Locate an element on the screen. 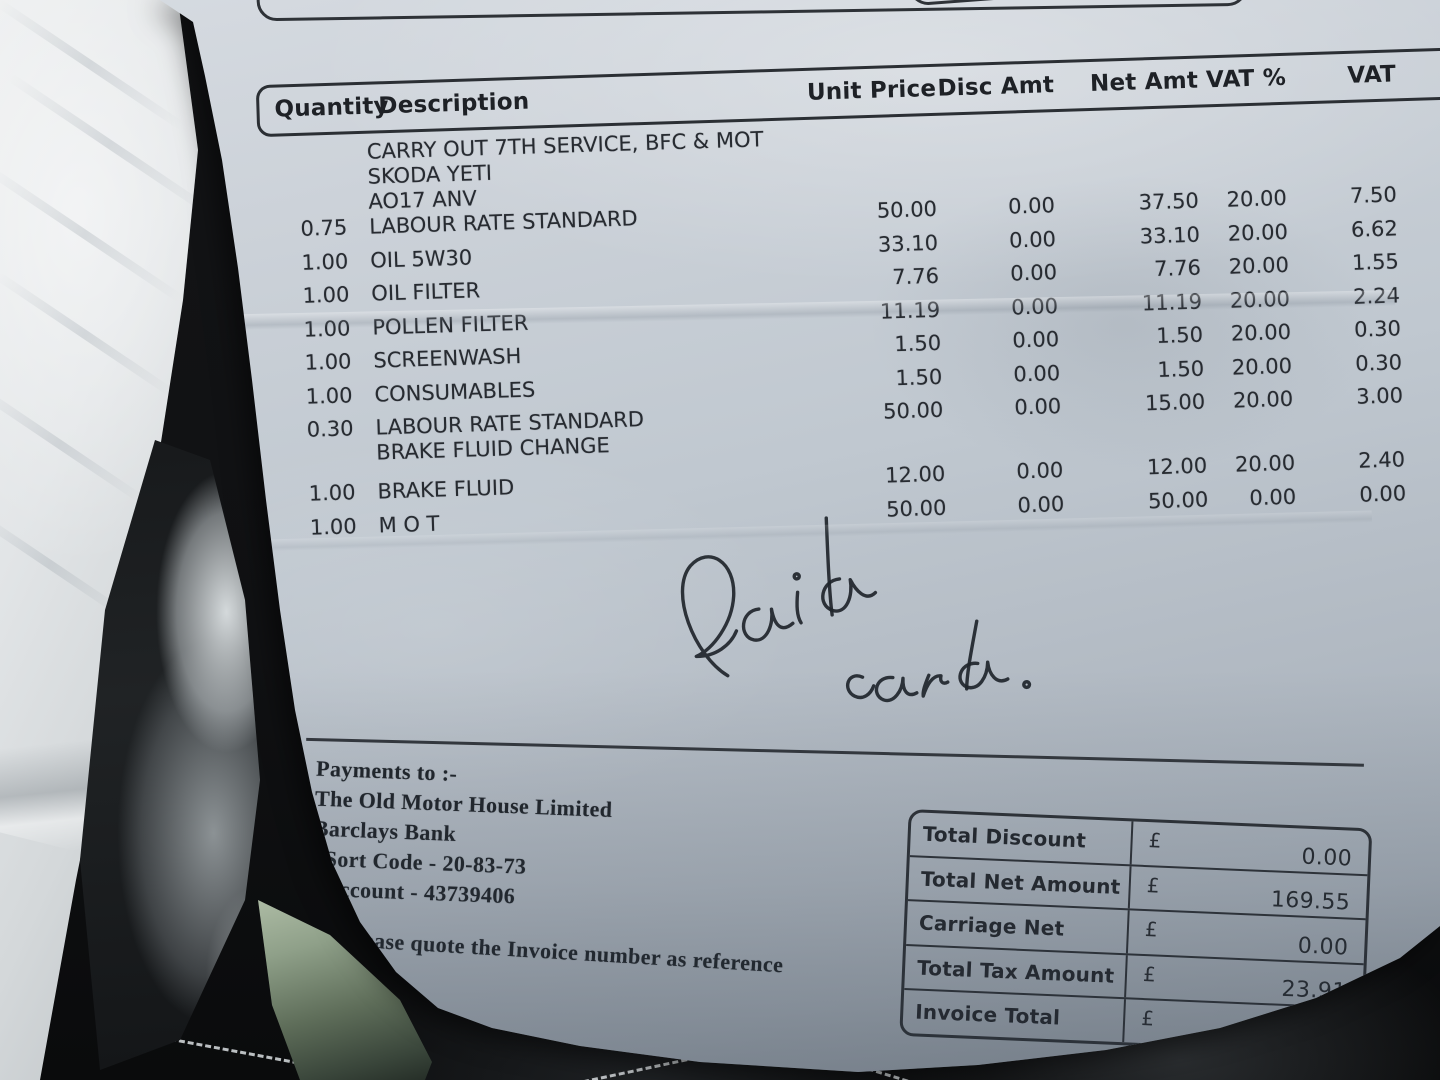  vat-cell: 2.24 is located at coordinates (1376, 295).